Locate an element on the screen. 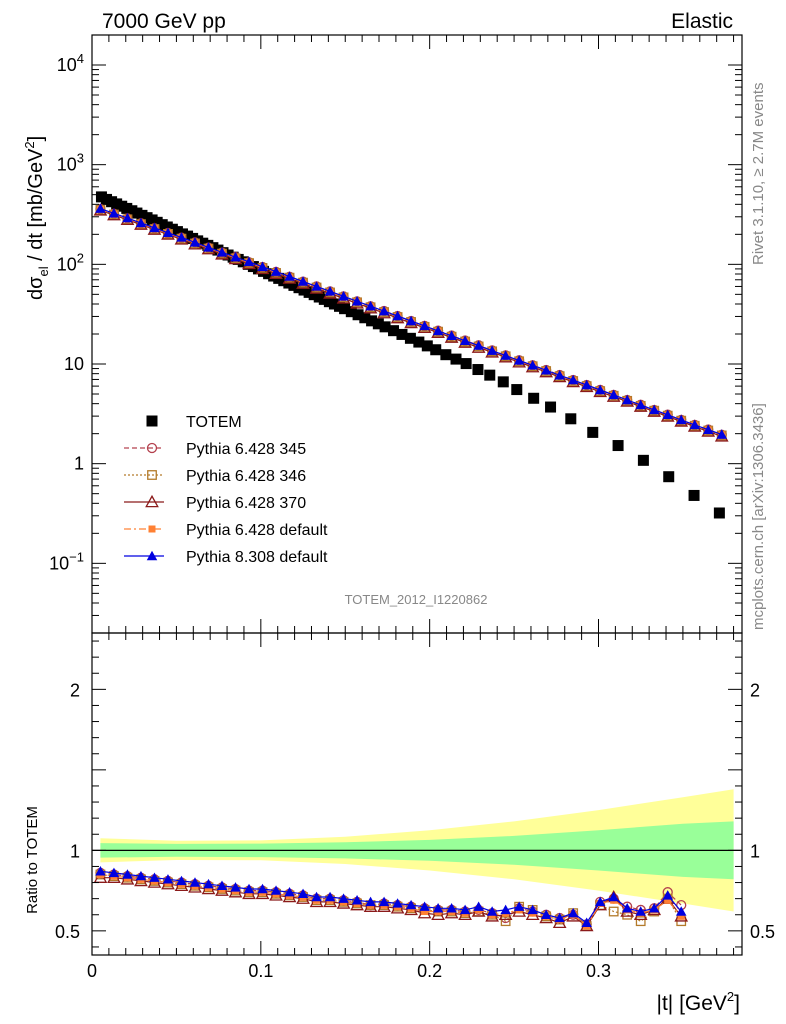 The height and width of the screenshot is (1024, 786). y-tick-label: 10⁻¹ is located at coordinates (66, 561).